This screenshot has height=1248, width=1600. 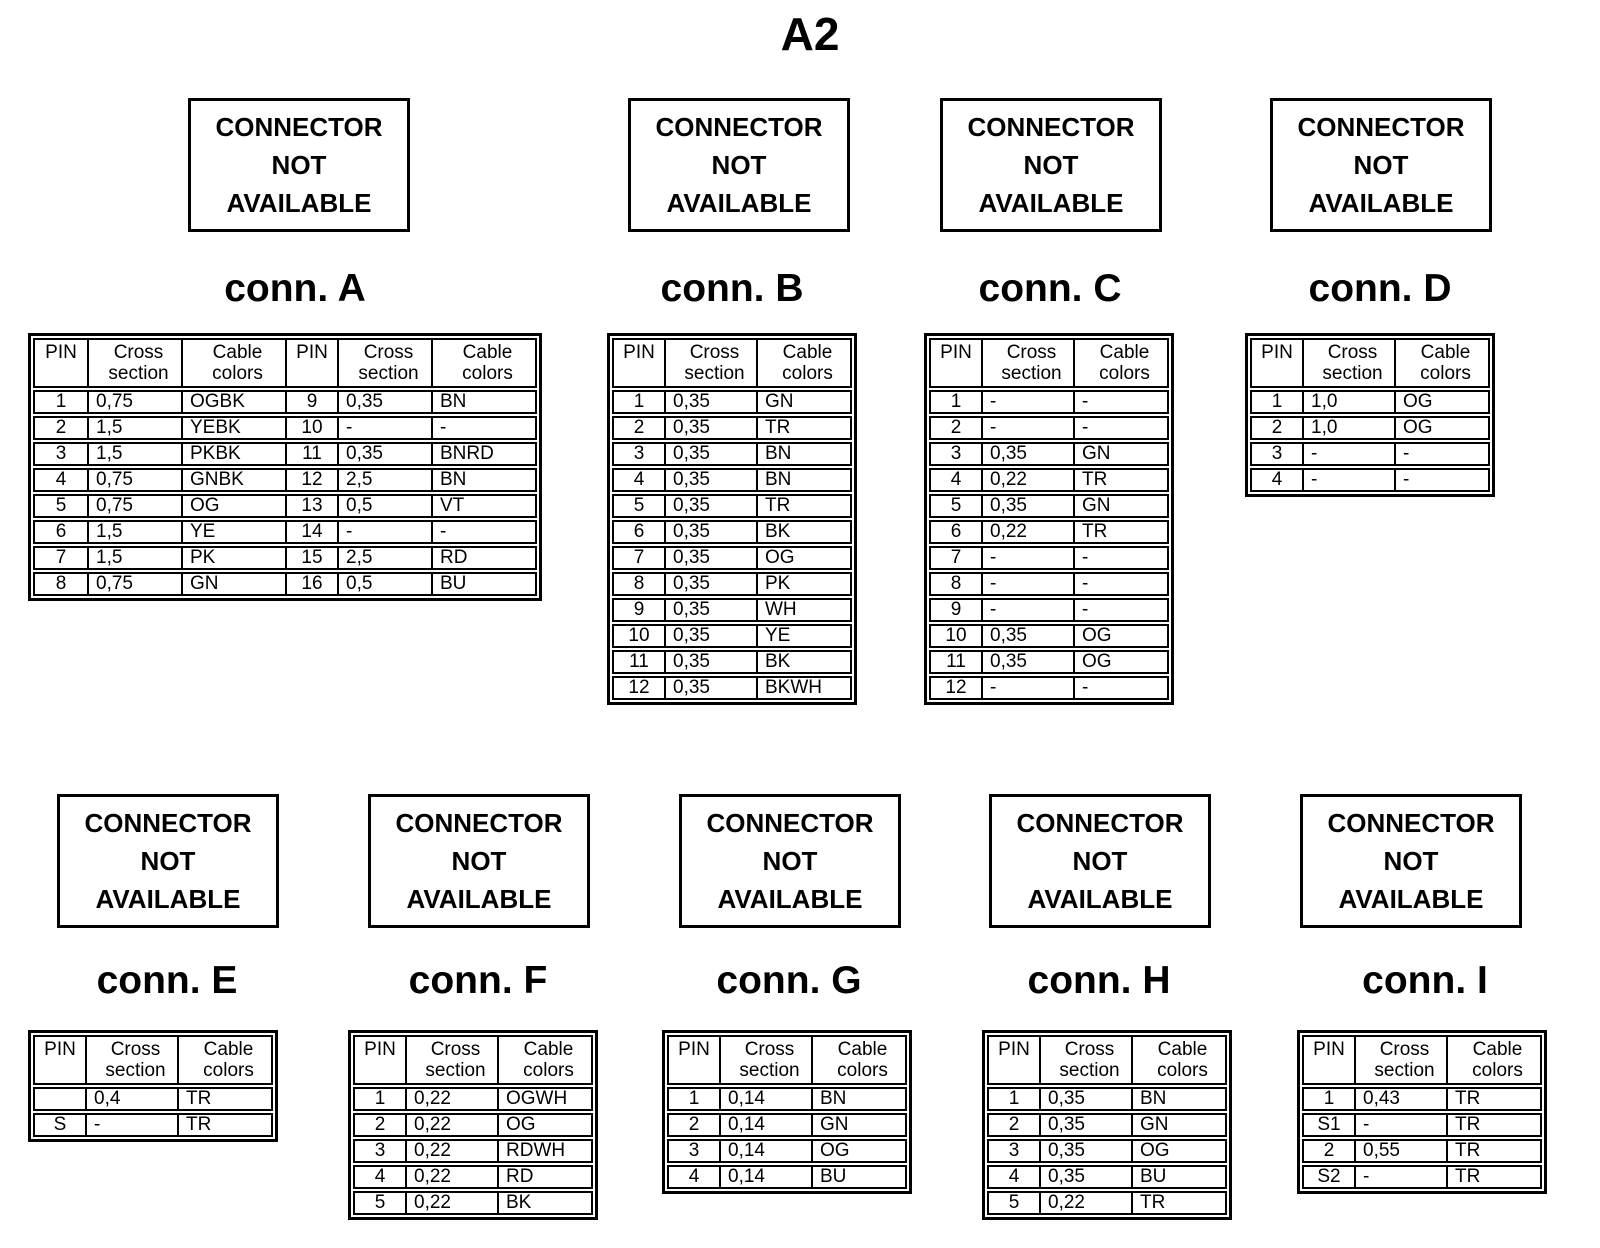 What do you see at coordinates (61, 558) in the screenshot?
I see `pin-cell: 7` at bounding box center [61, 558].